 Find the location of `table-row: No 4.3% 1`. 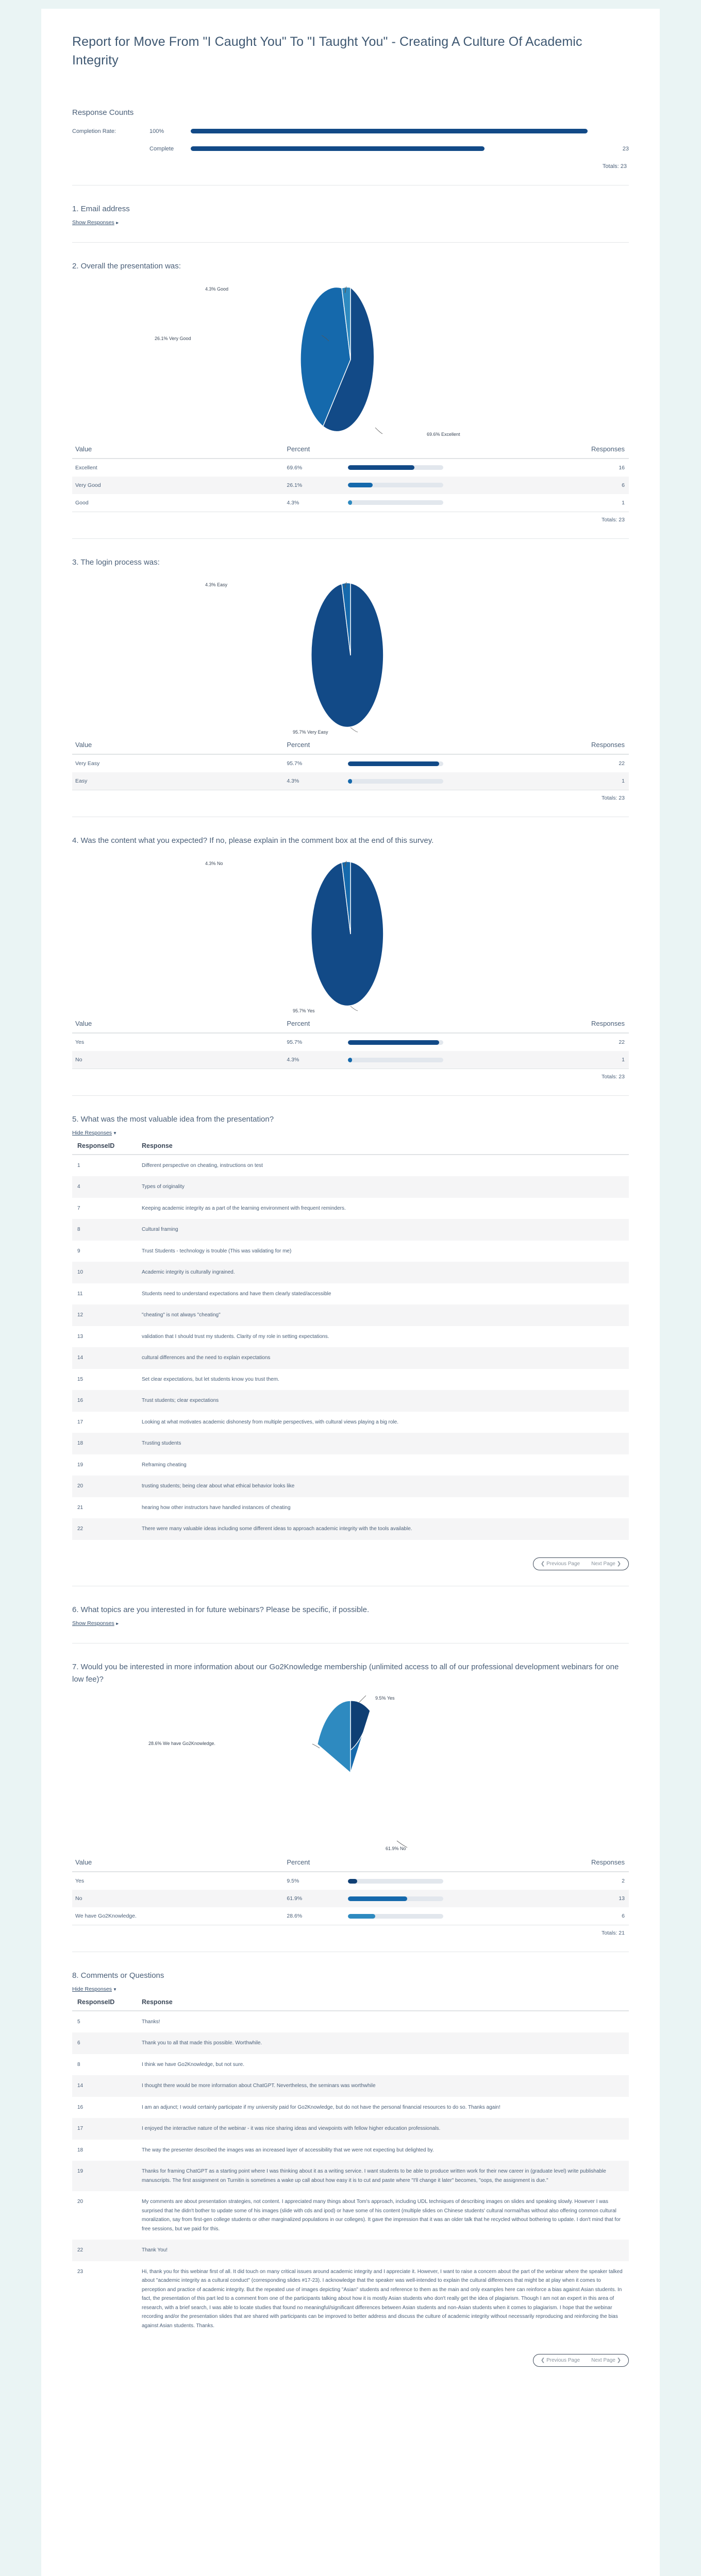

table-row: No 4.3% 1 is located at coordinates (350, 1060).